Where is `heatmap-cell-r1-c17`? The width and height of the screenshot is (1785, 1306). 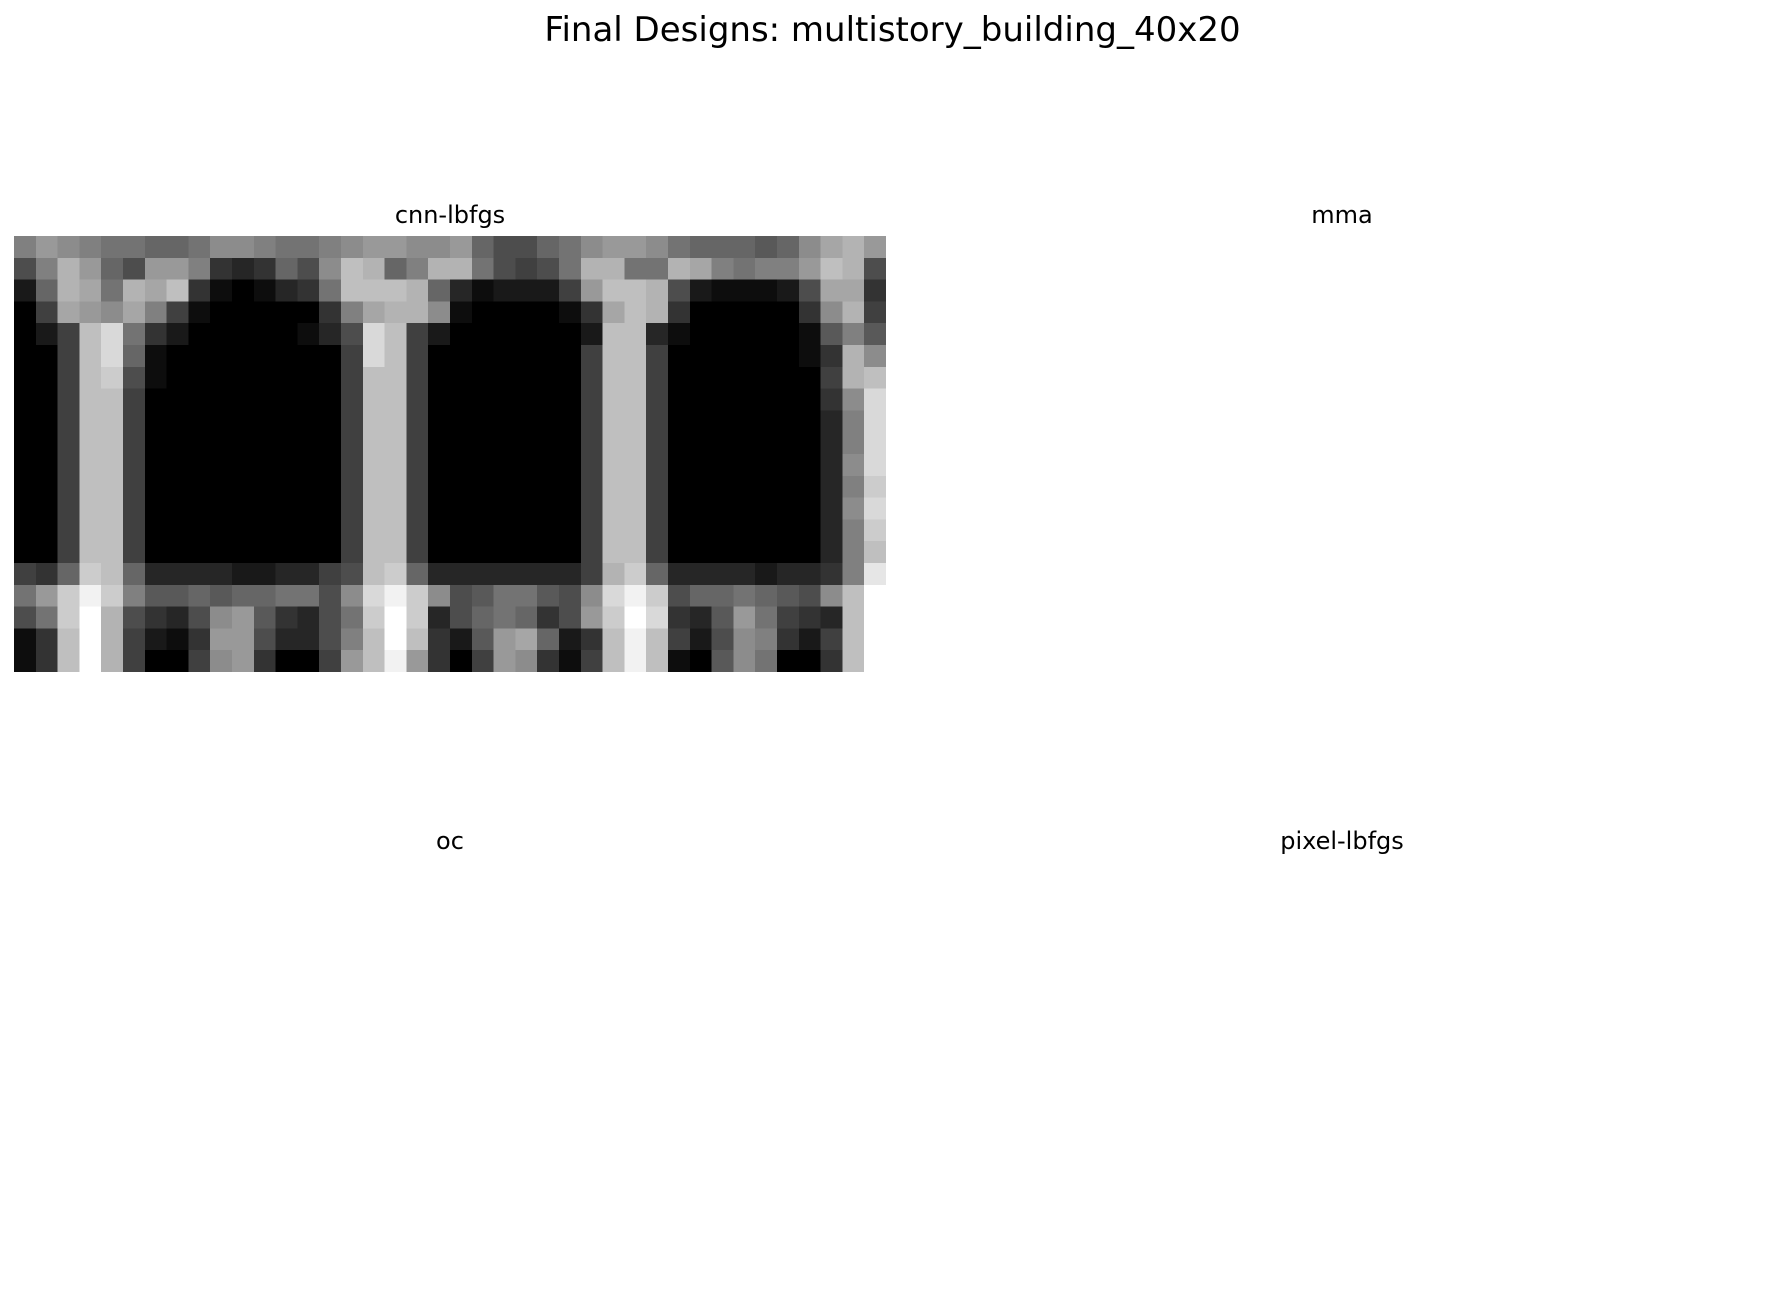 heatmap-cell-r1-c17 is located at coordinates (395, 269).